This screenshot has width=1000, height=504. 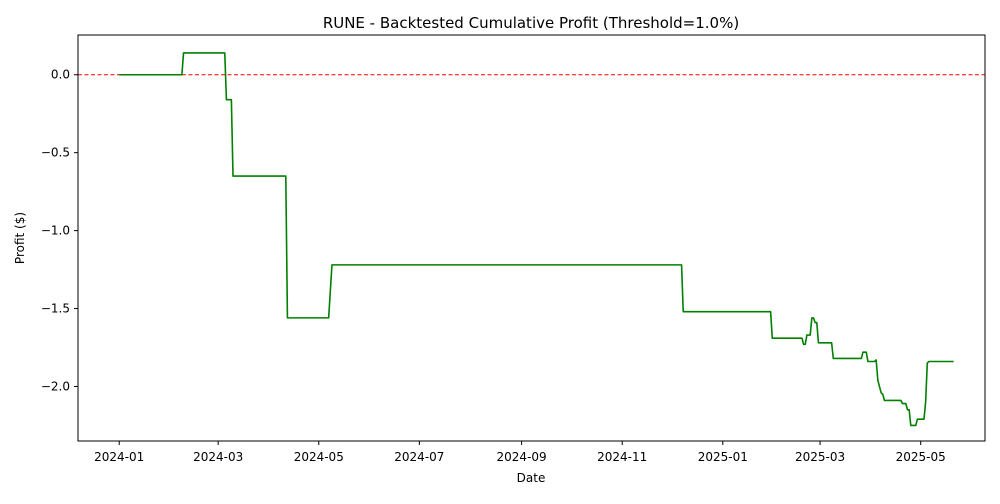 What do you see at coordinates (119, 457) in the screenshot?
I see `x-tick-label: 2024-01` at bounding box center [119, 457].